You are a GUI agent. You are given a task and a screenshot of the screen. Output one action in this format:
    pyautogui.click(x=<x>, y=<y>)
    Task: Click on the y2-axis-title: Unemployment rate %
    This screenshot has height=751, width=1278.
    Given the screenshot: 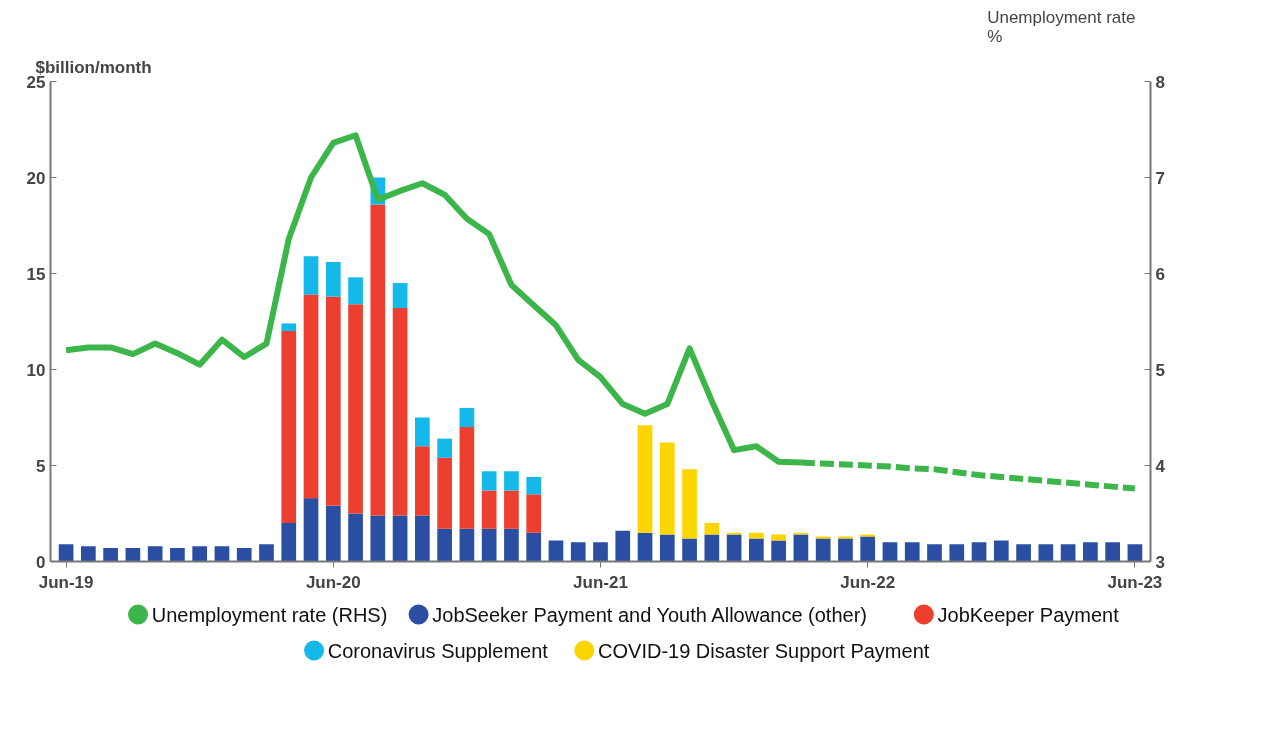 What is the action you would take?
    pyautogui.click(x=1061, y=26)
    